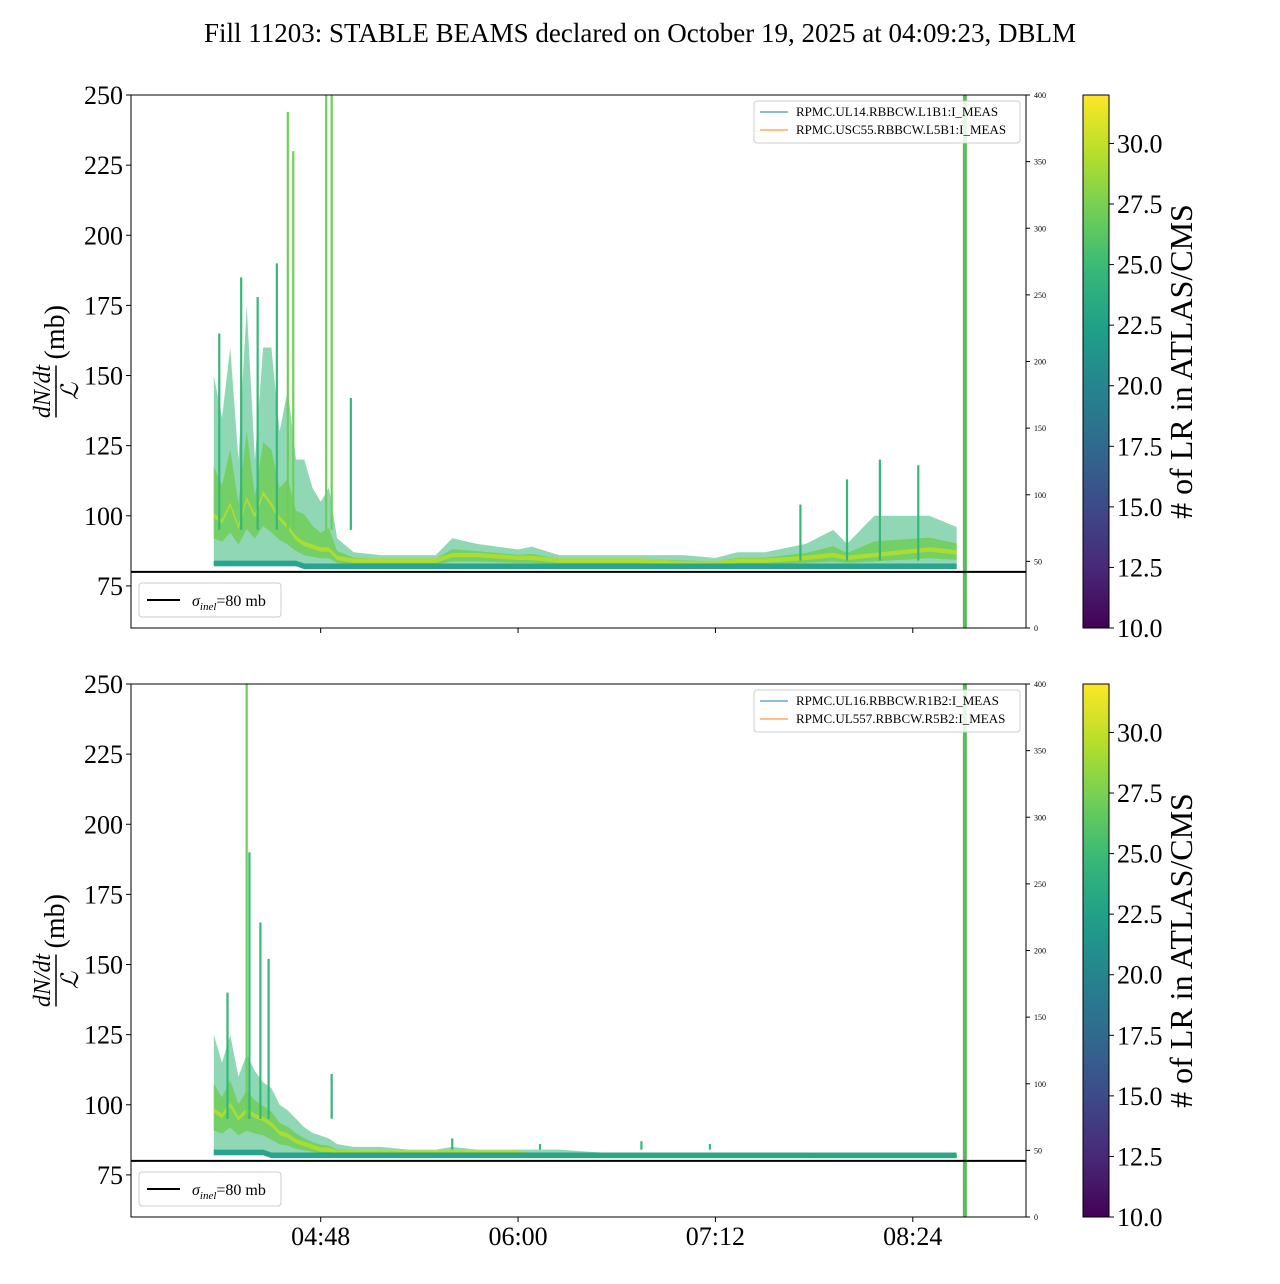 The image size is (1280, 1284). I want to click on x-tick-label: 04:48, so click(320, 1236).